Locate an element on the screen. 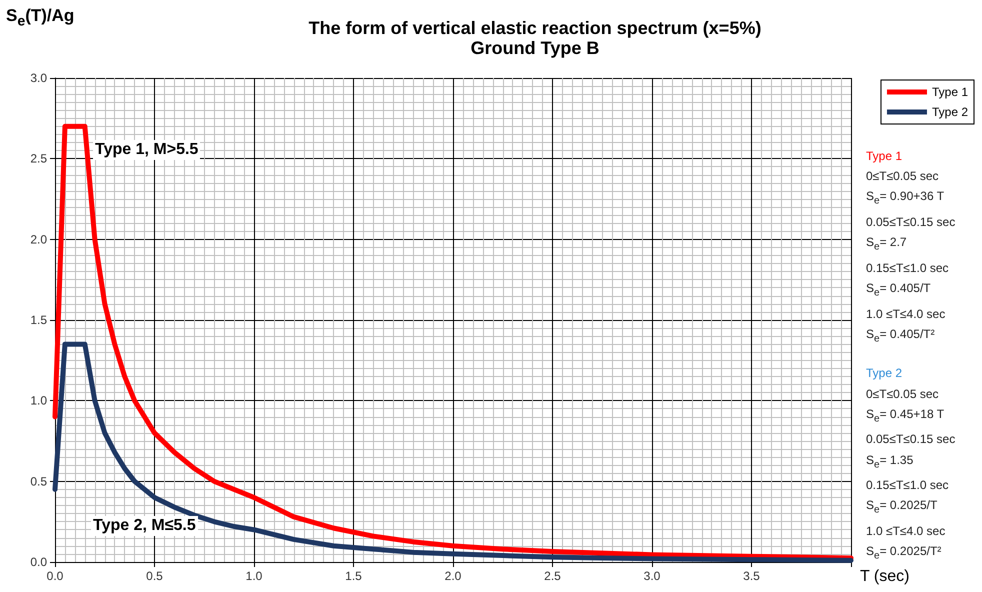  x-tick-label: 0.0 is located at coordinates (55, 576).